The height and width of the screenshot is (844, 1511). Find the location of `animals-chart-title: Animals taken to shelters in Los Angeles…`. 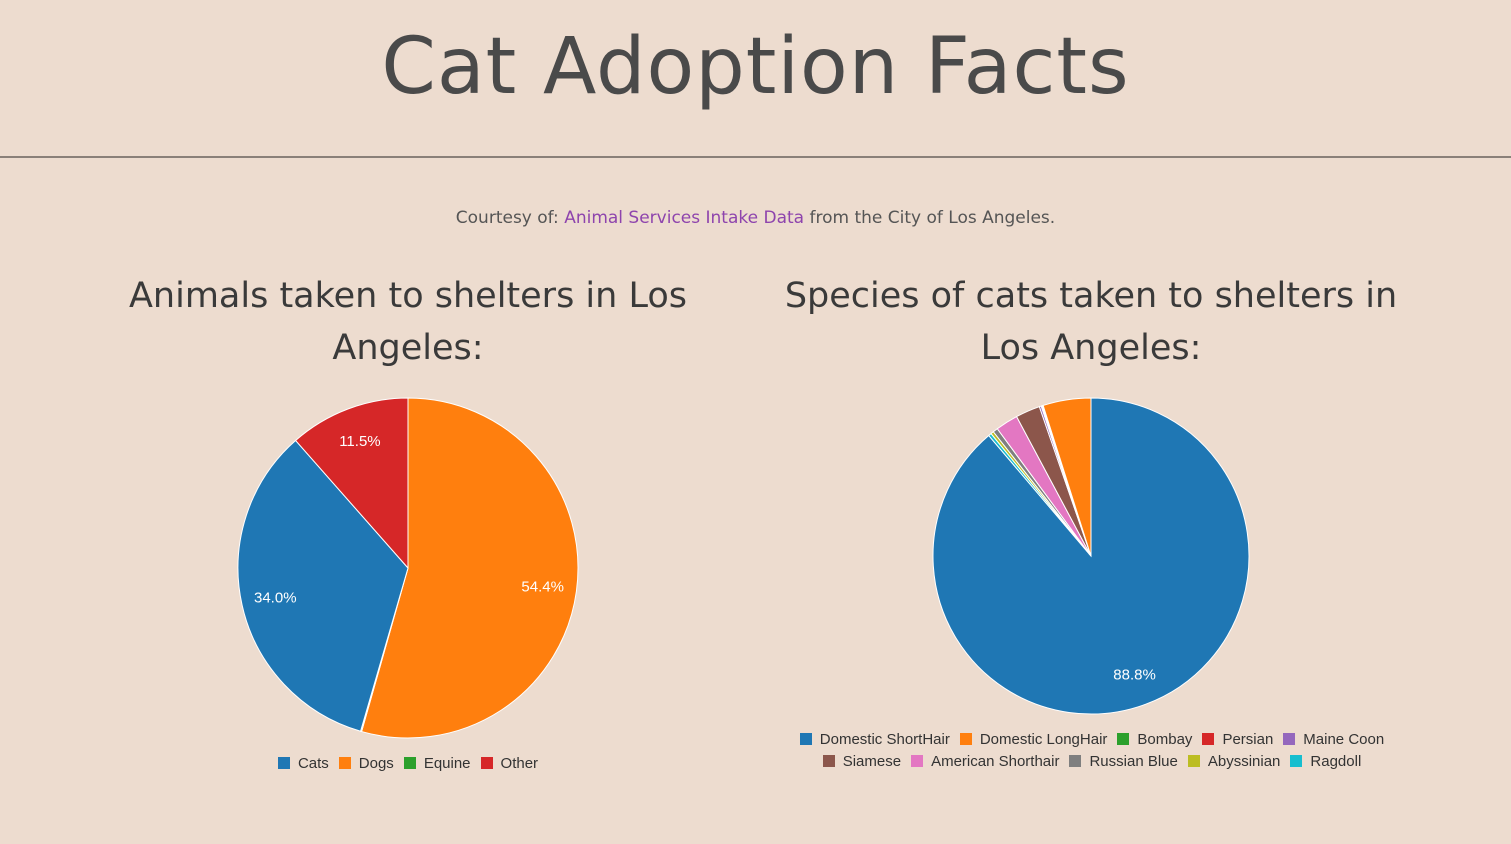

animals-chart-title: Animals taken to shelters in Los Angeles… is located at coordinates (408, 322).